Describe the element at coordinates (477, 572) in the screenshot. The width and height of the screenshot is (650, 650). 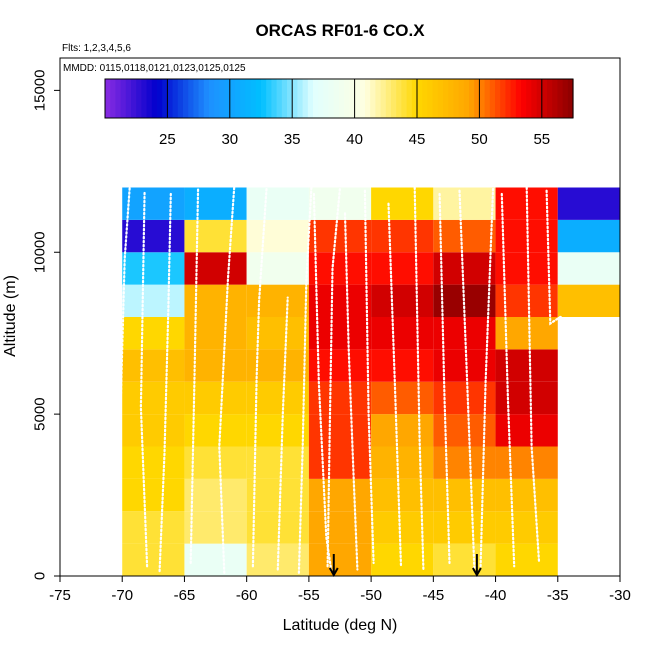
I see `marker-arrow-head` at that location.